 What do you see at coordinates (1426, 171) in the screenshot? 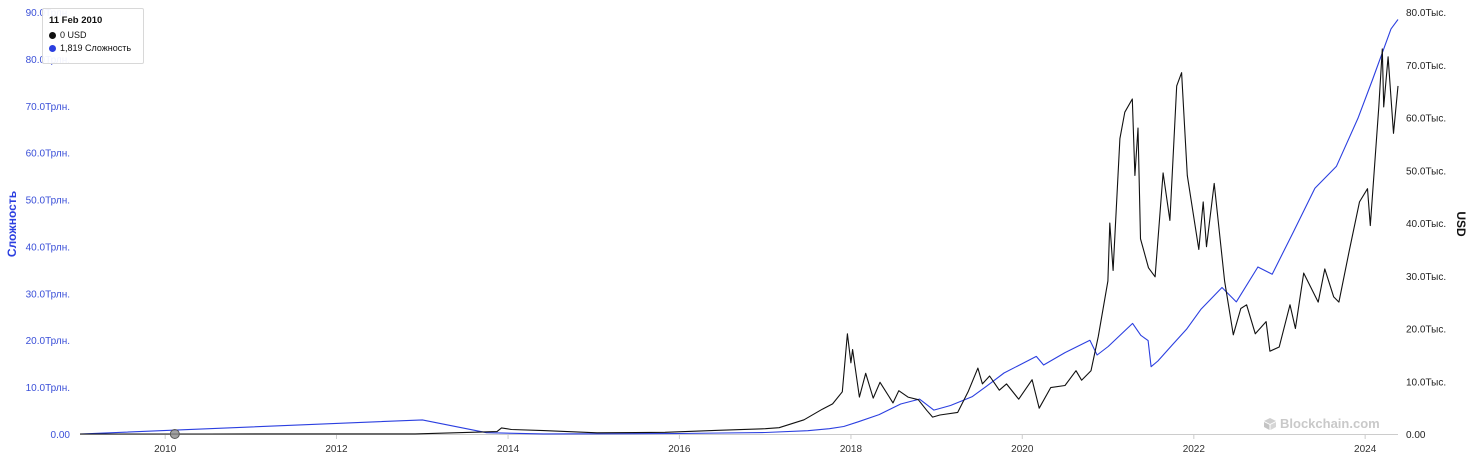
I see `right-tick-label: 50.0Тыс.` at bounding box center [1426, 171].